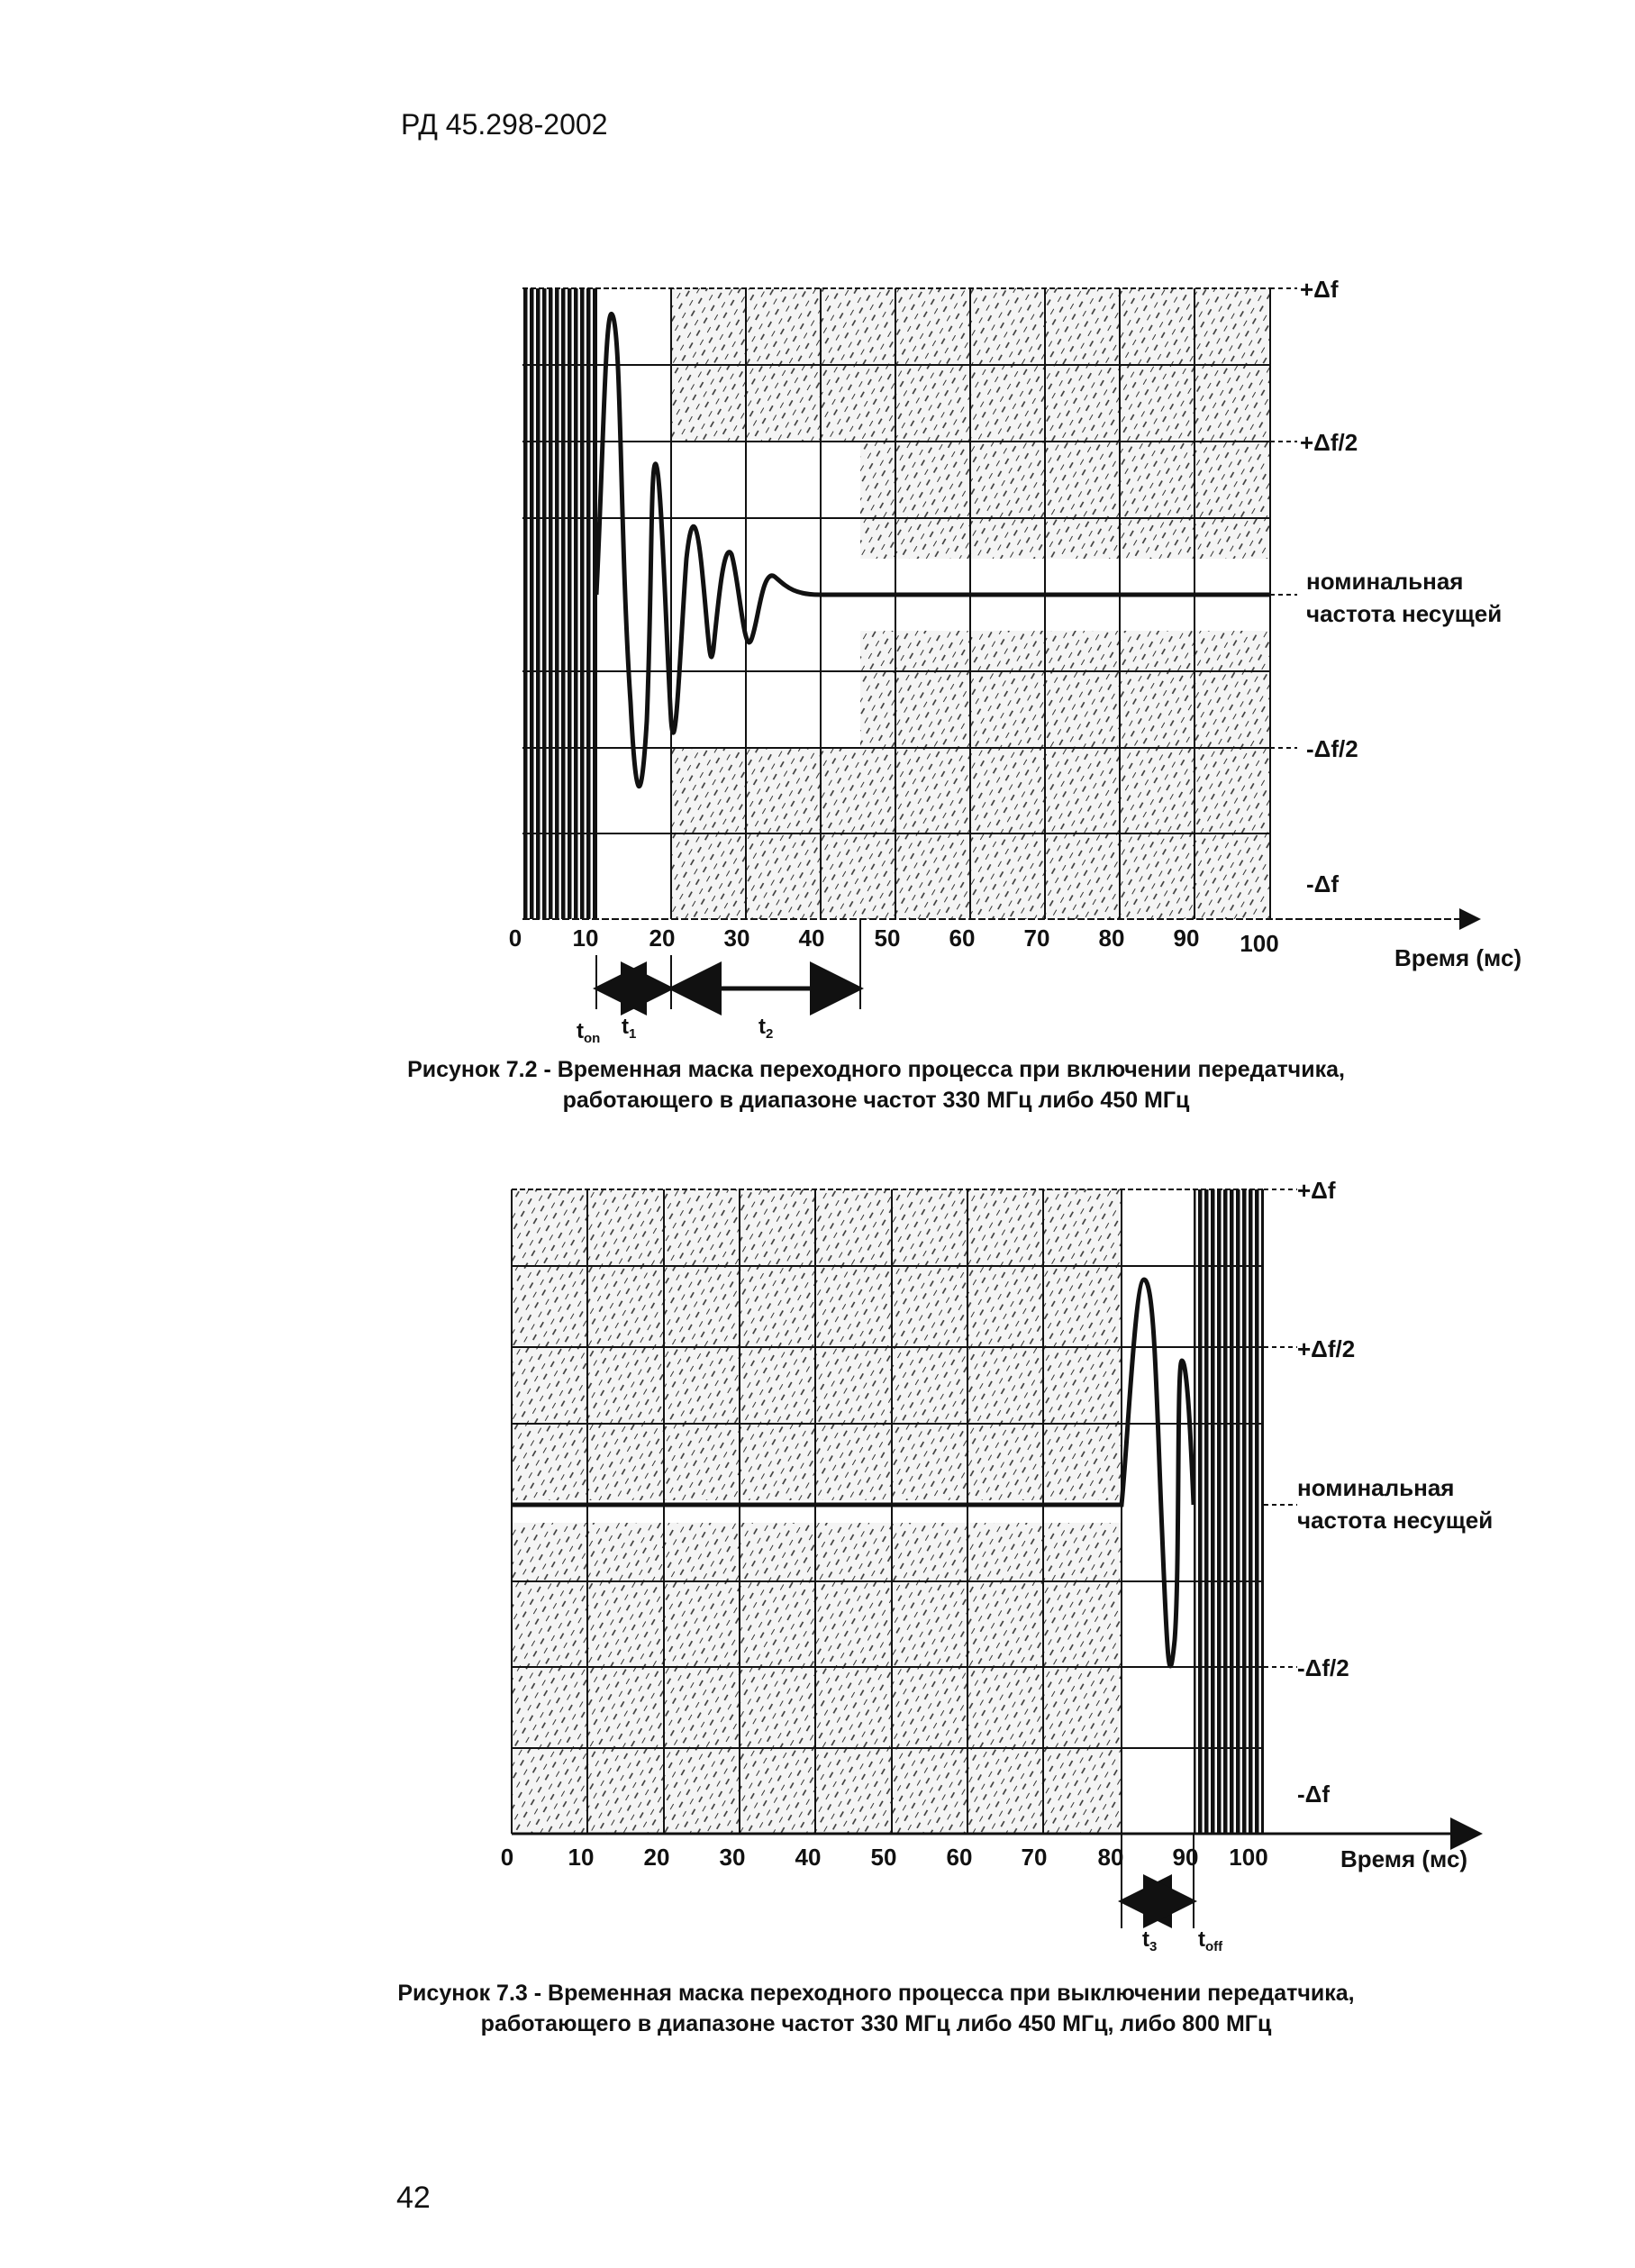  What do you see at coordinates (629, 1028) in the screenshot?
I see `interval-t1-label: t1` at bounding box center [629, 1028].